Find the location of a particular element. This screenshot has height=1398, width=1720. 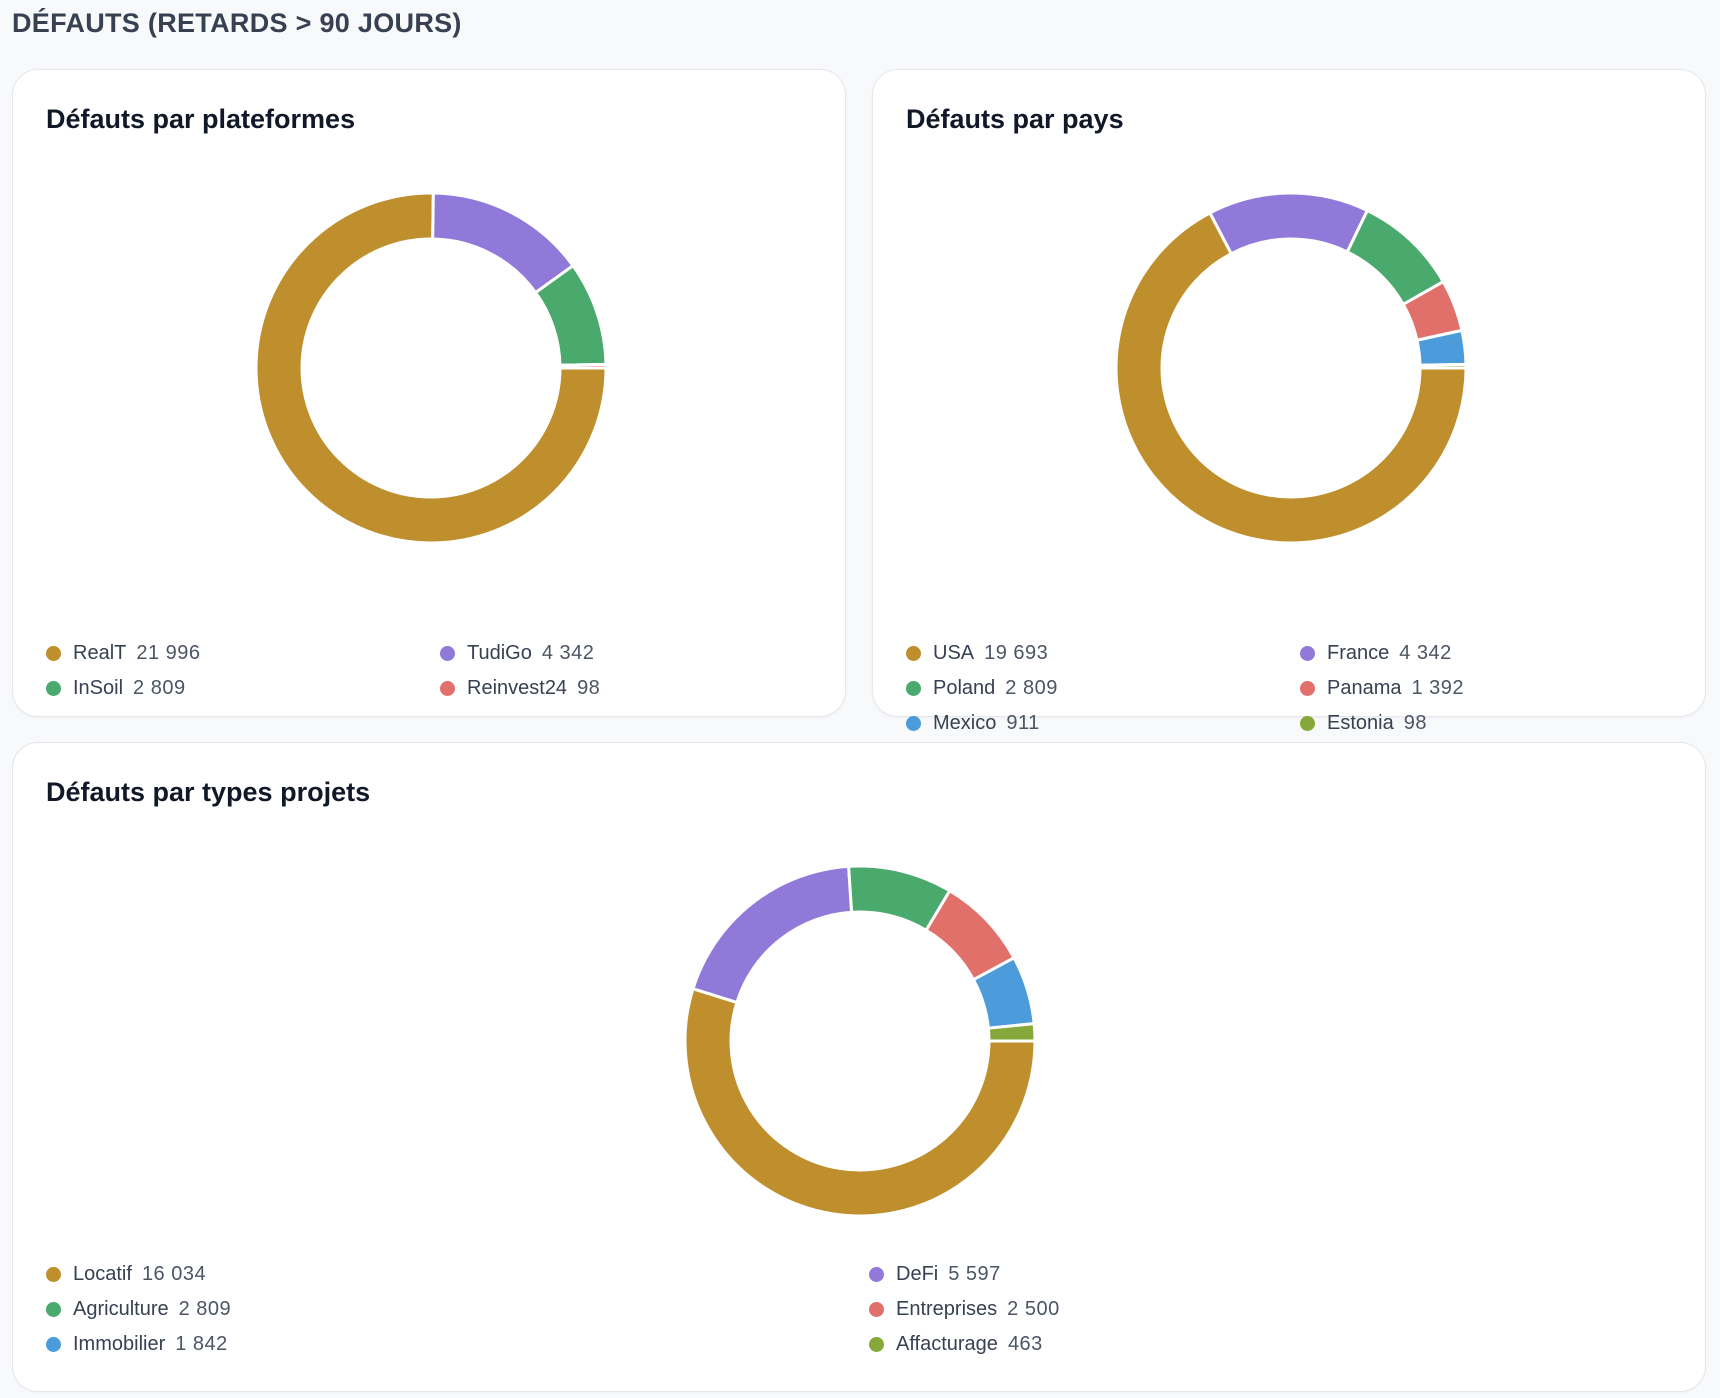

legend-label: TudiGo is located at coordinates (499, 653).